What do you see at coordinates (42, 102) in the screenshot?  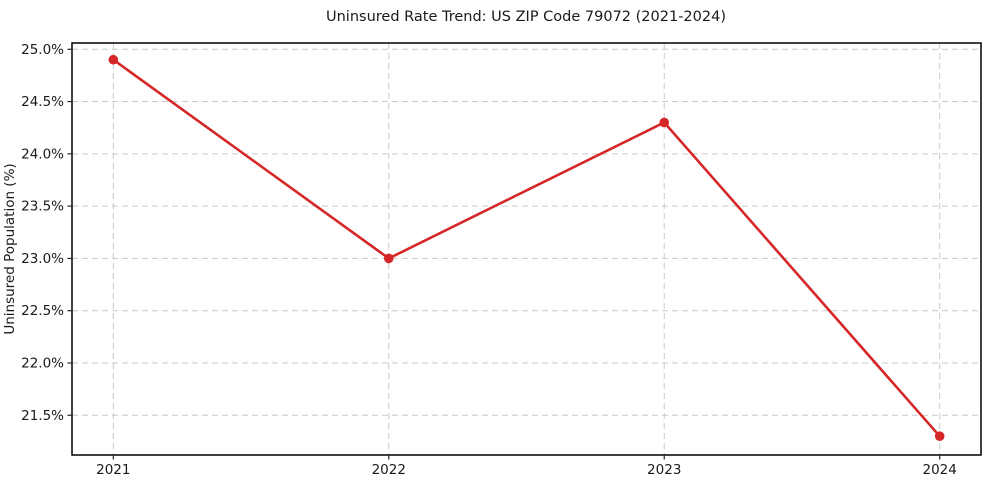 I see `y-tick-label: 24.5%` at bounding box center [42, 102].